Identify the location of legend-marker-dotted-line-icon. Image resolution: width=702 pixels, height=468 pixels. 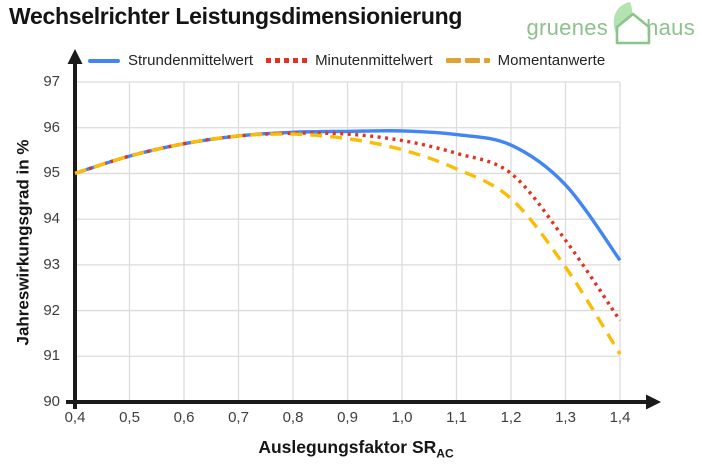
(287, 60).